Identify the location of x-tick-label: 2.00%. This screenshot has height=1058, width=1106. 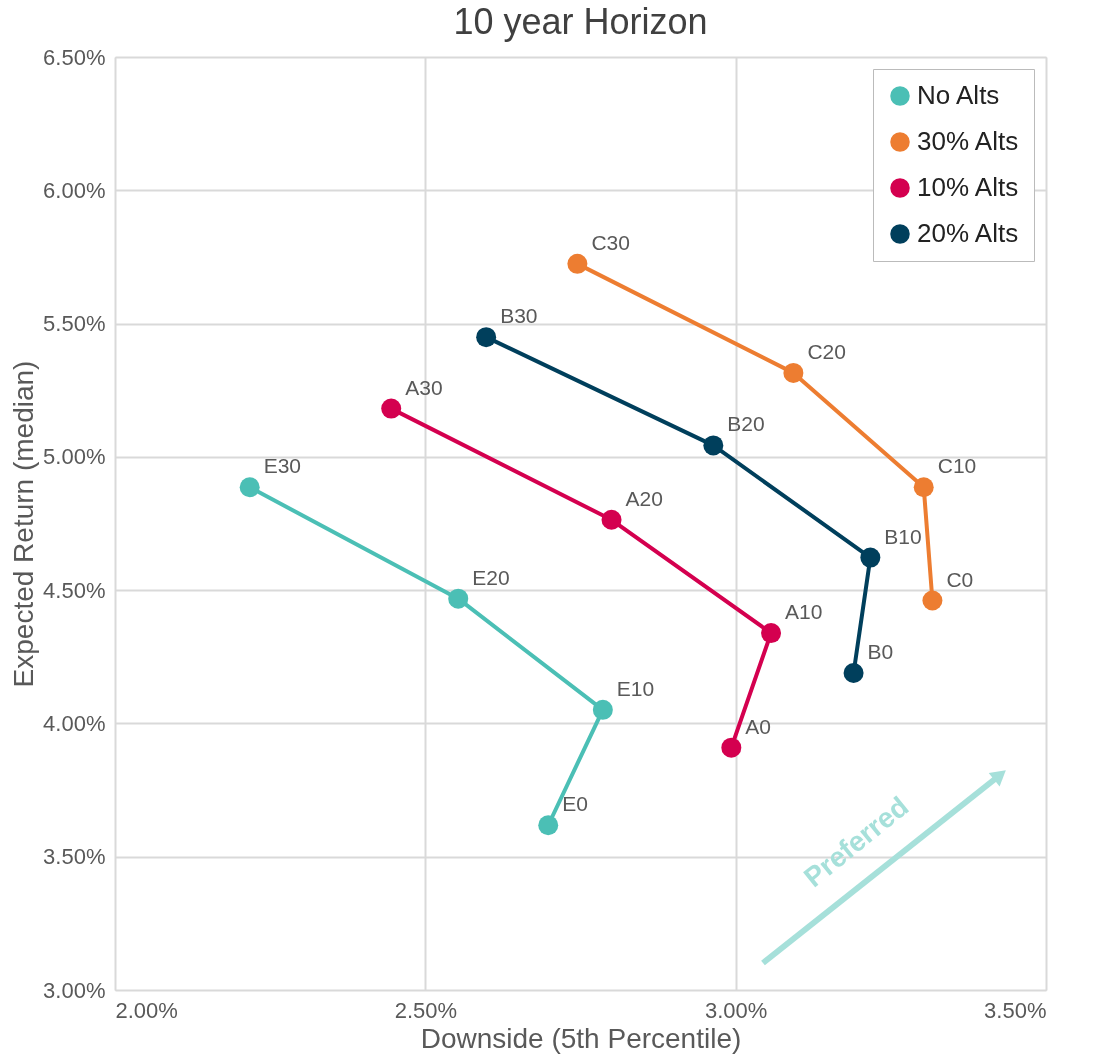
(146, 1010).